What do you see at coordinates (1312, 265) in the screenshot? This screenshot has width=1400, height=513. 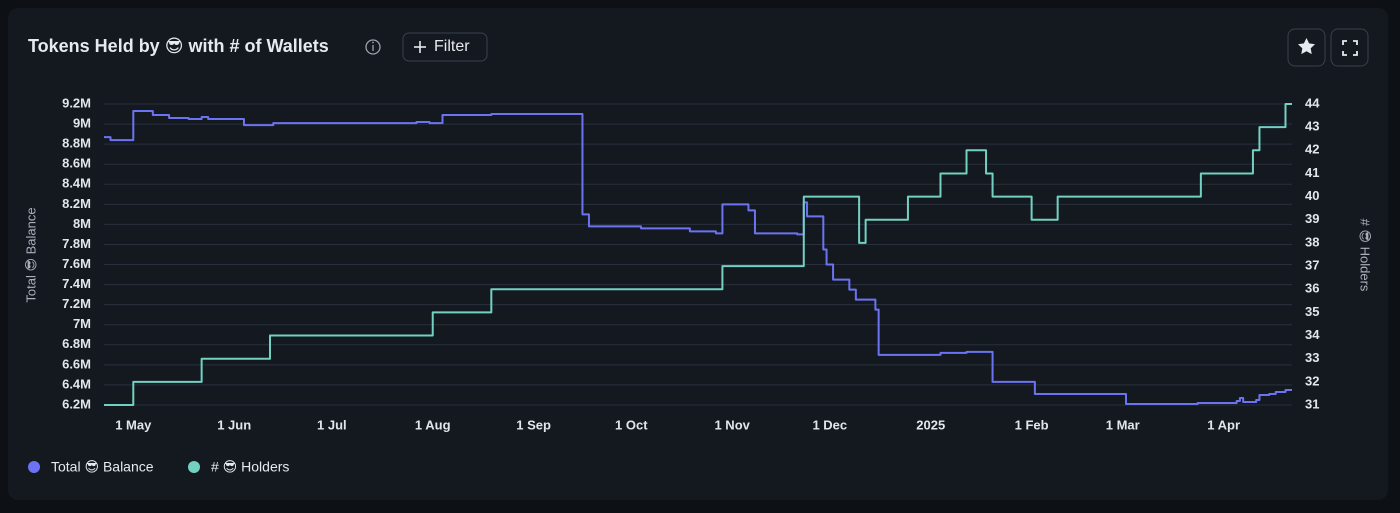 I see `y2-tick-label: 37` at bounding box center [1312, 265].